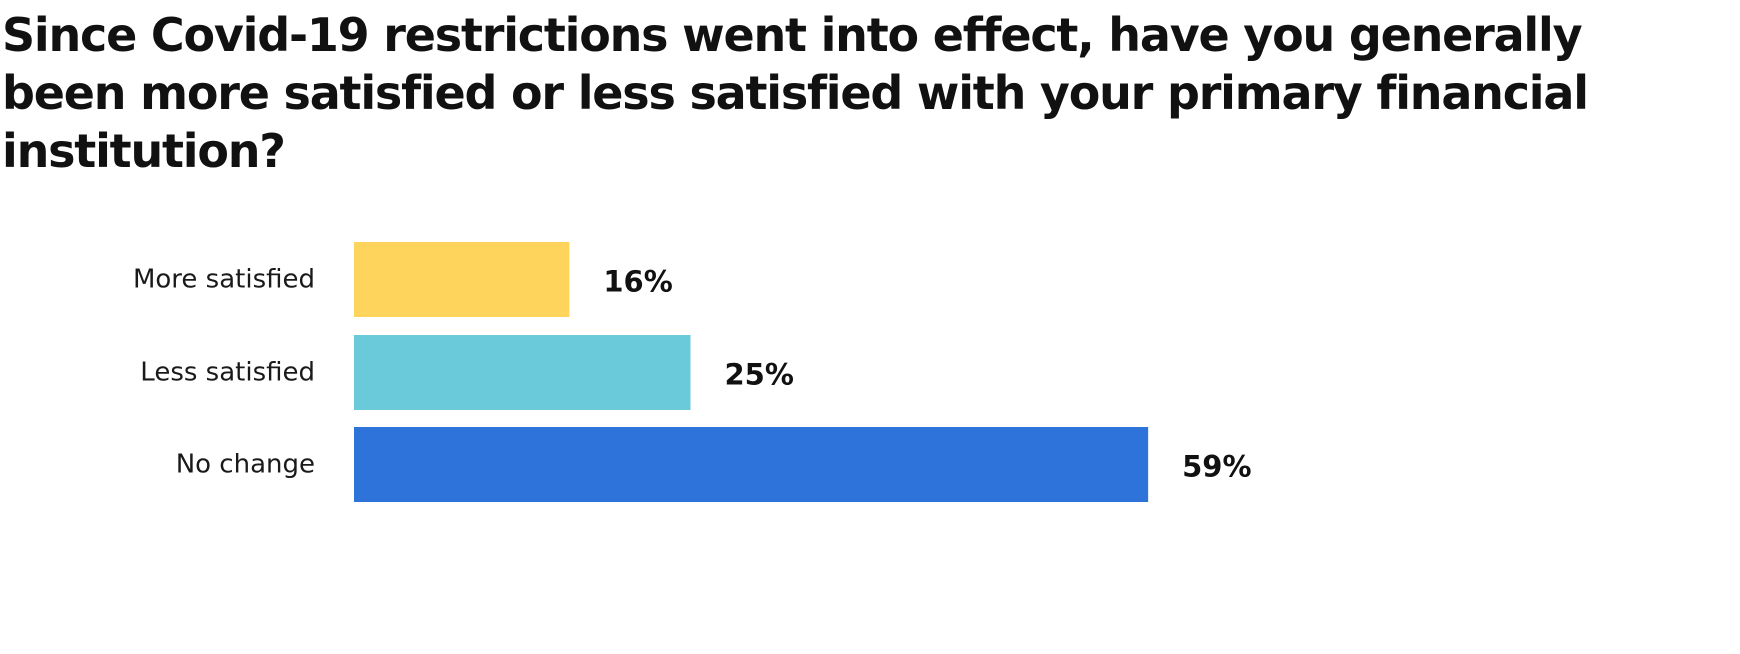 This screenshot has height=654, width=1740. What do you see at coordinates (759, 375) in the screenshot?
I see `value-label: 25%` at bounding box center [759, 375].